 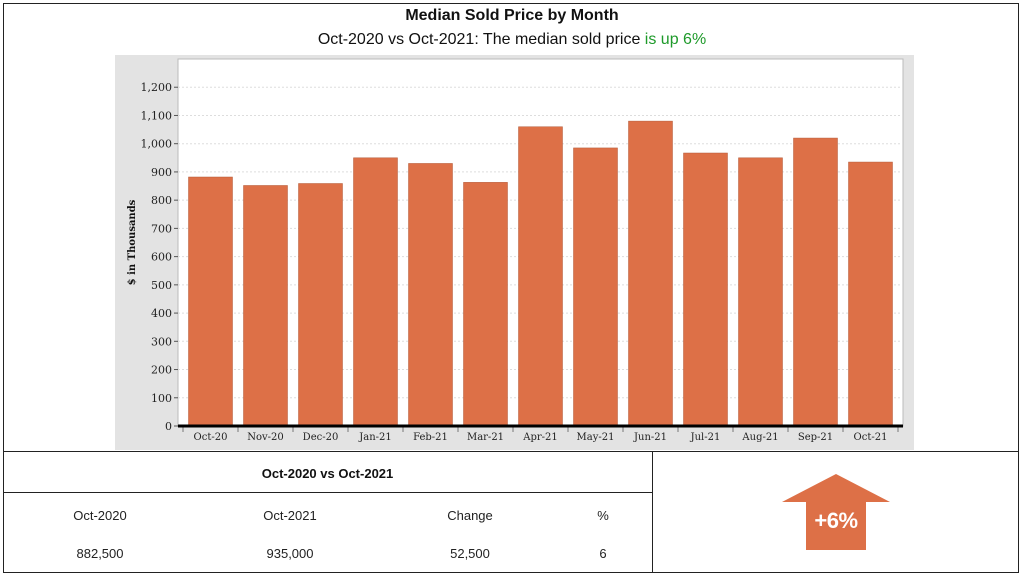 What do you see at coordinates (470, 515) in the screenshot?
I see `header-change: Change` at bounding box center [470, 515].